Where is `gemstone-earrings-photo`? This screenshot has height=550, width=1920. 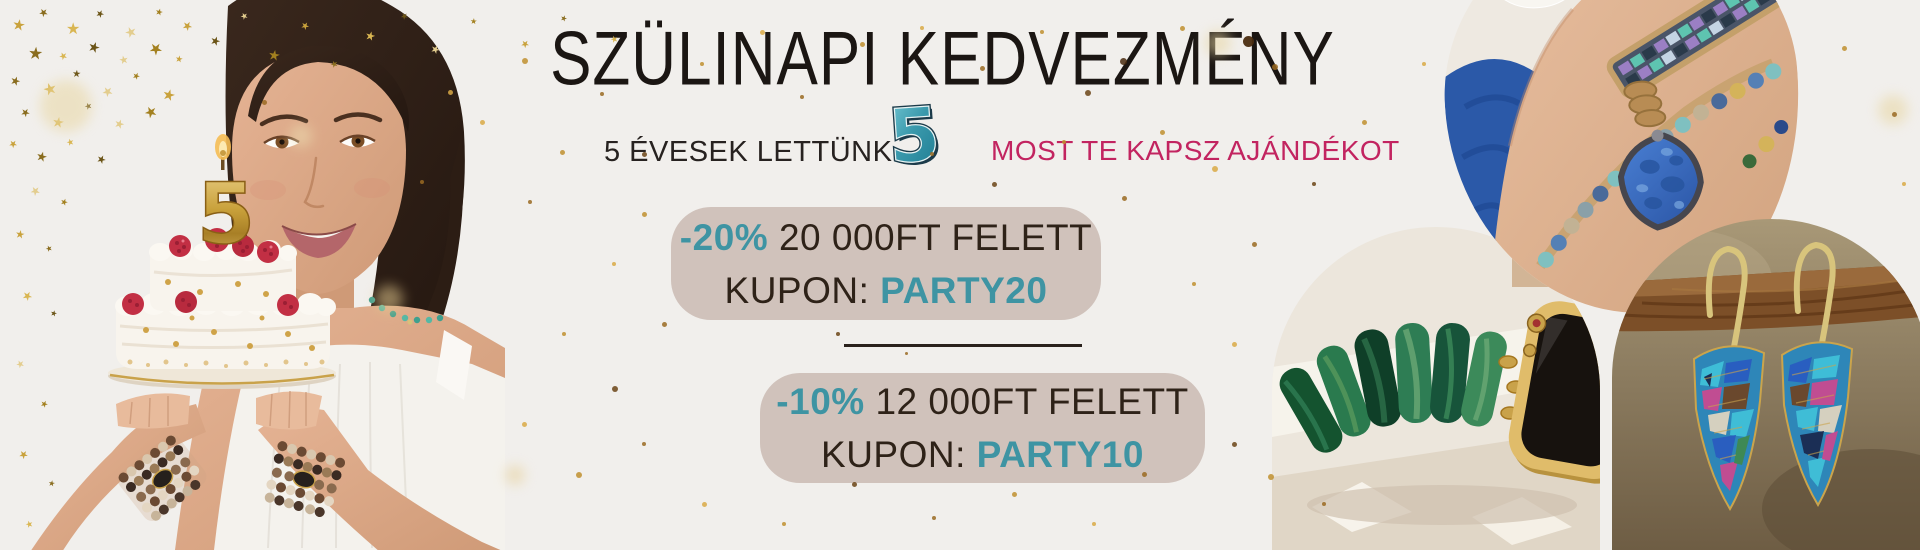
gemstone-earrings-photo is located at coordinates (1766, 384).